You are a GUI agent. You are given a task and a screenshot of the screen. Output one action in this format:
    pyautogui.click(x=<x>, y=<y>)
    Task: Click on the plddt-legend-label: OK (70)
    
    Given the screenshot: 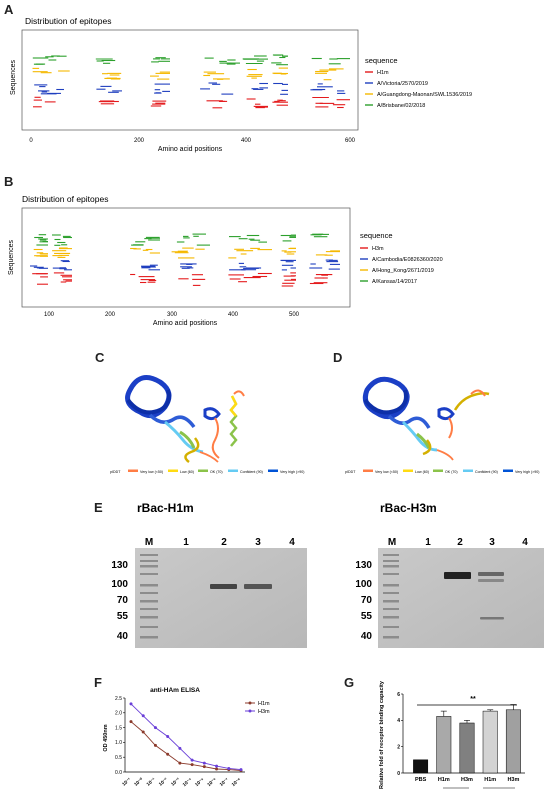 What is the action you would take?
    pyautogui.click(x=216, y=472)
    